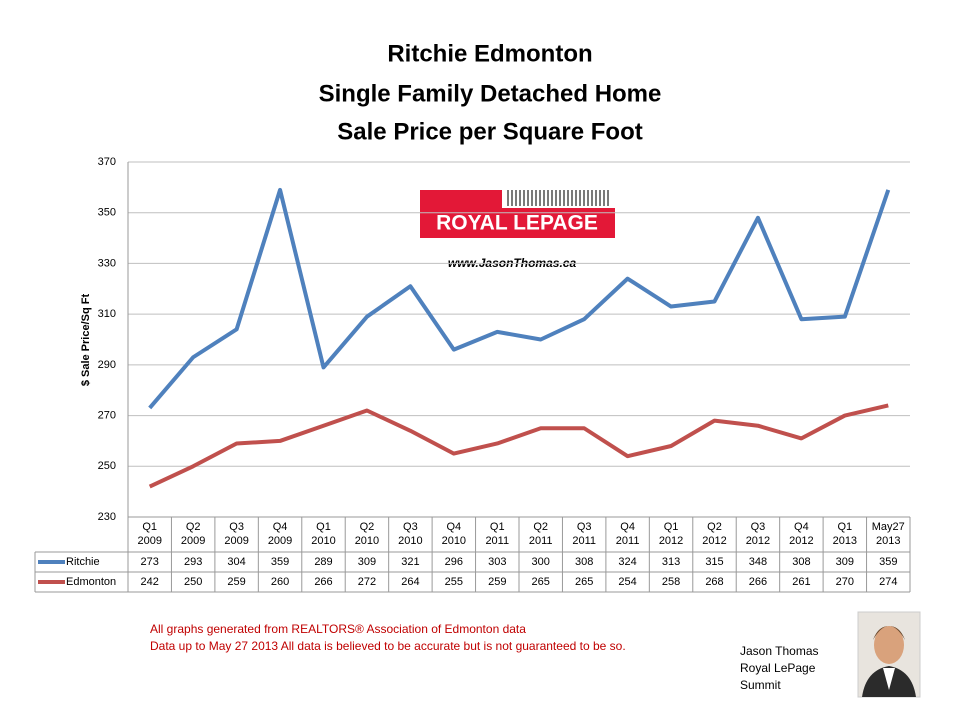 This screenshot has height=720, width=960. Describe the element at coordinates (671, 582) in the screenshot. I see `data-label: 258` at that location.